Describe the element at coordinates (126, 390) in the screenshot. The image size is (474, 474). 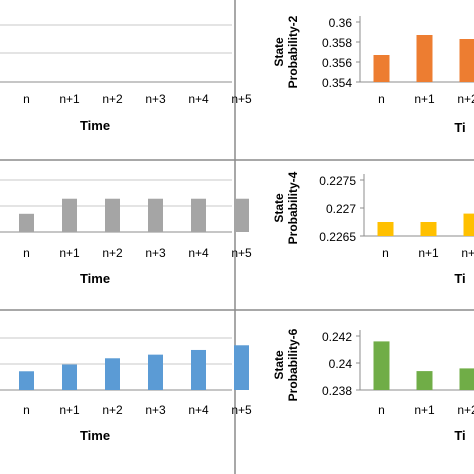
I see `chart-panel-5: n n+1 n+2 n+3 n+4 n+5 Time` at that location.